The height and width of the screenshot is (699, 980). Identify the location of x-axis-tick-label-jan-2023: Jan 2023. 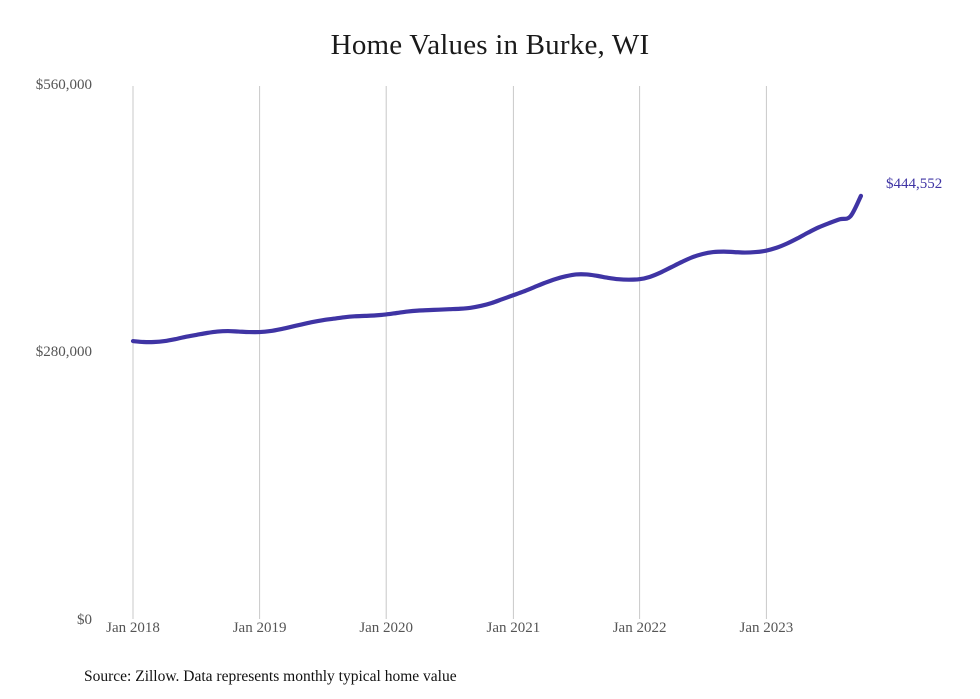
(766, 628).